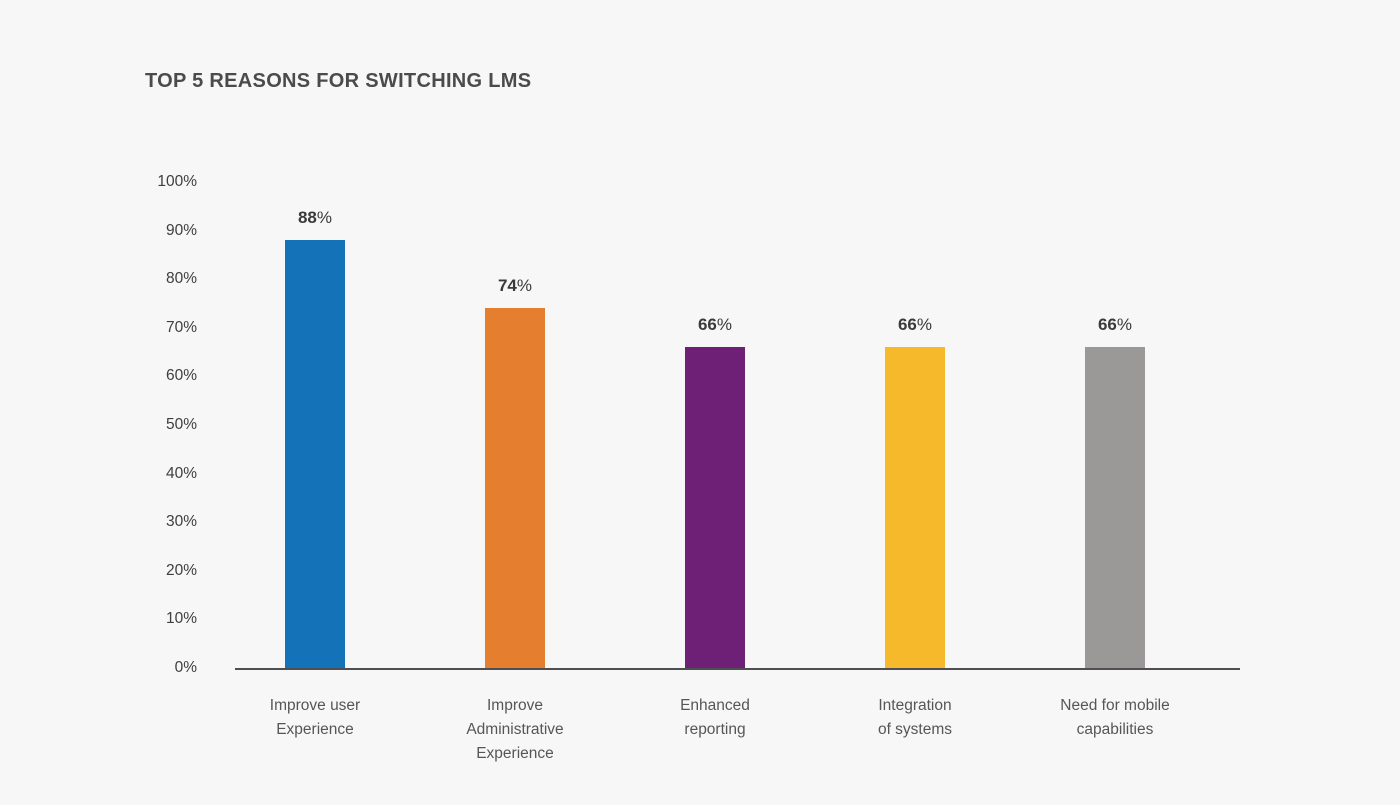 This screenshot has width=1400, height=805. What do you see at coordinates (181, 376) in the screenshot?
I see `y-tick-label: 60%` at bounding box center [181, 376].